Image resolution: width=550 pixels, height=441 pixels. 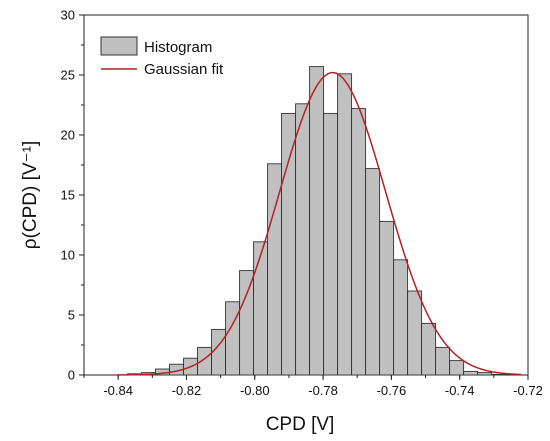 I want to click on x-tick-label: -0.84, so click(x=118, y=390).